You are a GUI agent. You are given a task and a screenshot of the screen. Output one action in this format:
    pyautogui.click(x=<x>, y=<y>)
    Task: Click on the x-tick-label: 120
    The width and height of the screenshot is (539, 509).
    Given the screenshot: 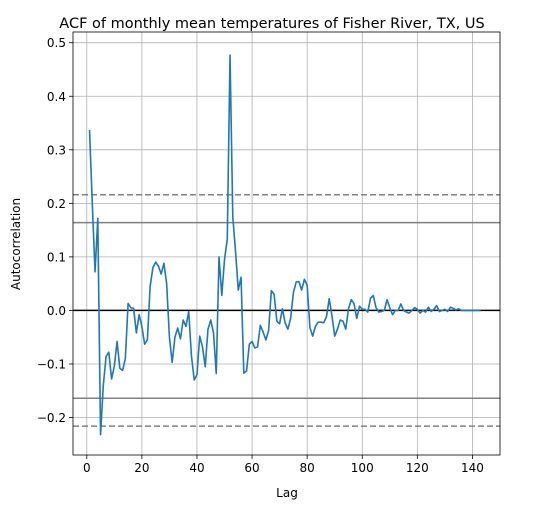 What is the action you would take?
    pyautogui.click(x=417, y=468)
    